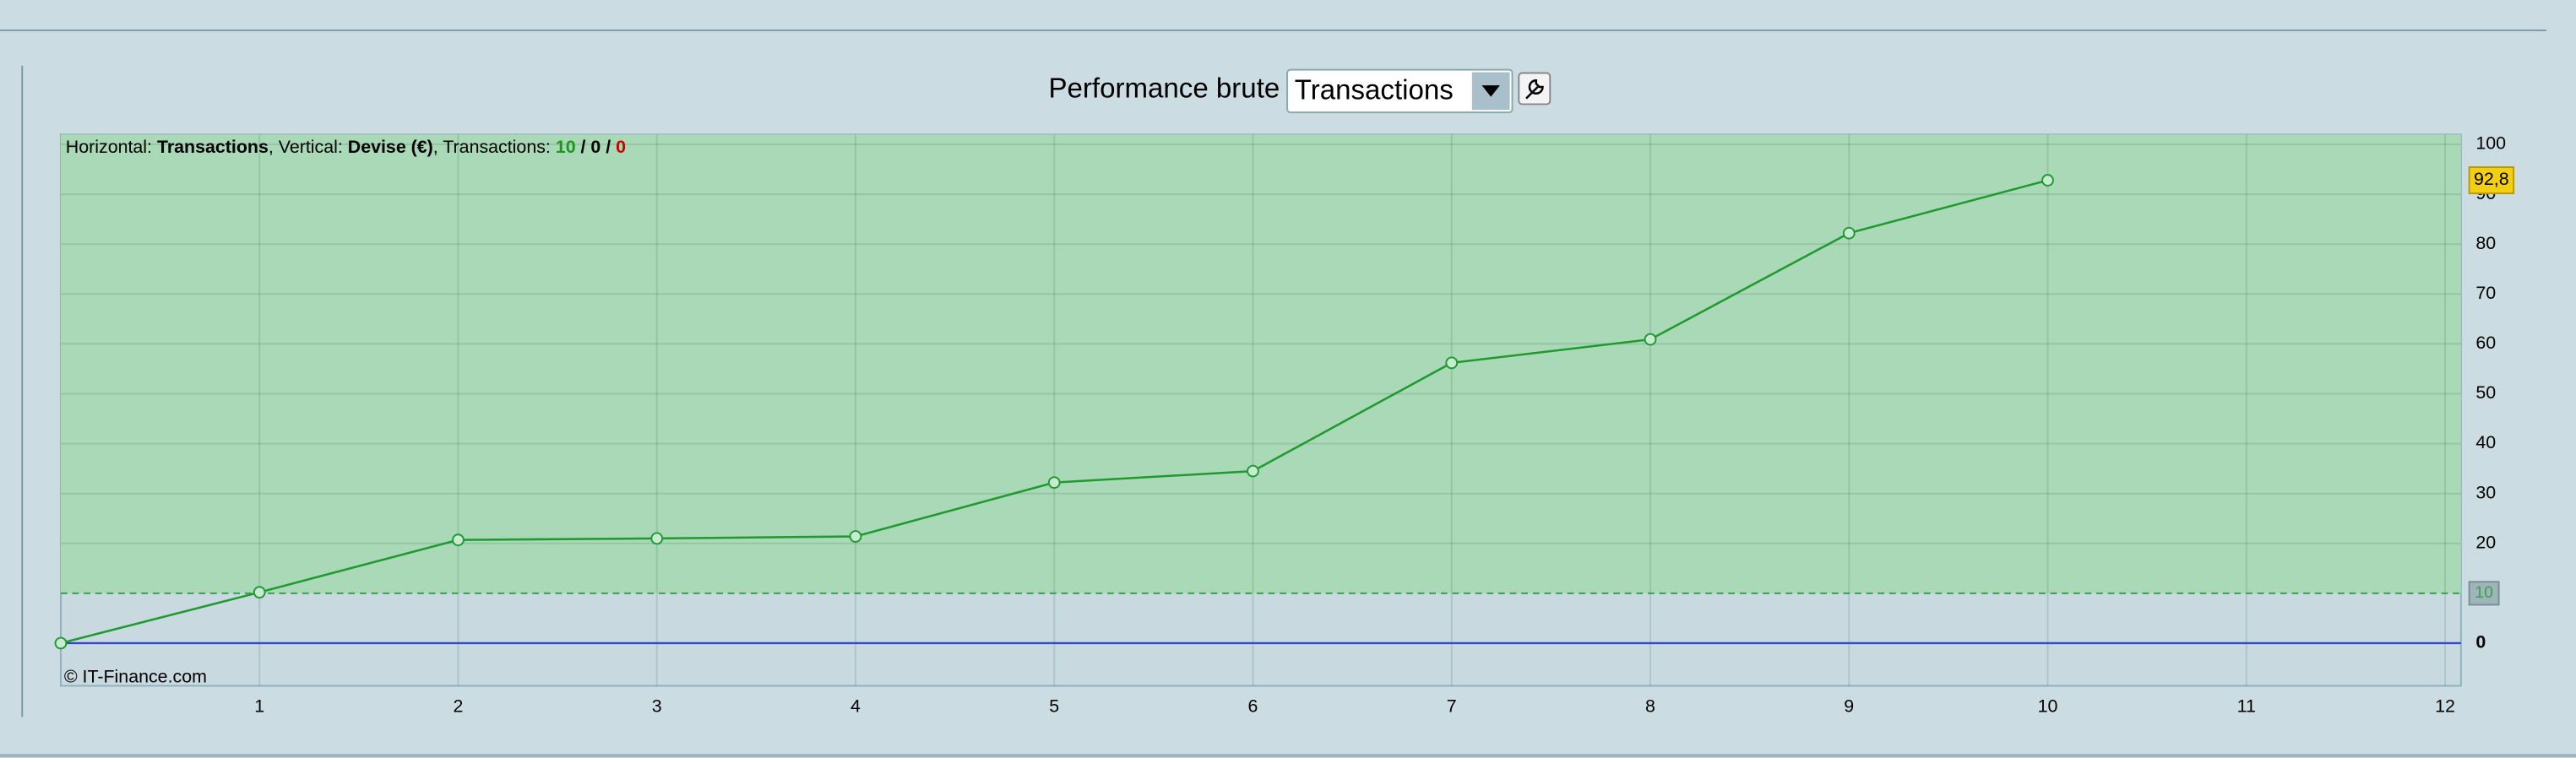 The width and height of the screenshot is (2576, 758). Describe the element at coordinates (1253, 706) in the screenshot. I see `x-tick-label: 6` at that location.